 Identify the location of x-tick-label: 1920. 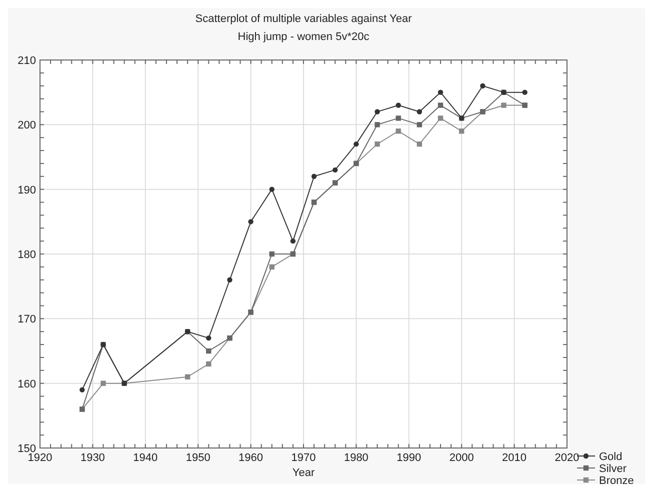
(40, 458).